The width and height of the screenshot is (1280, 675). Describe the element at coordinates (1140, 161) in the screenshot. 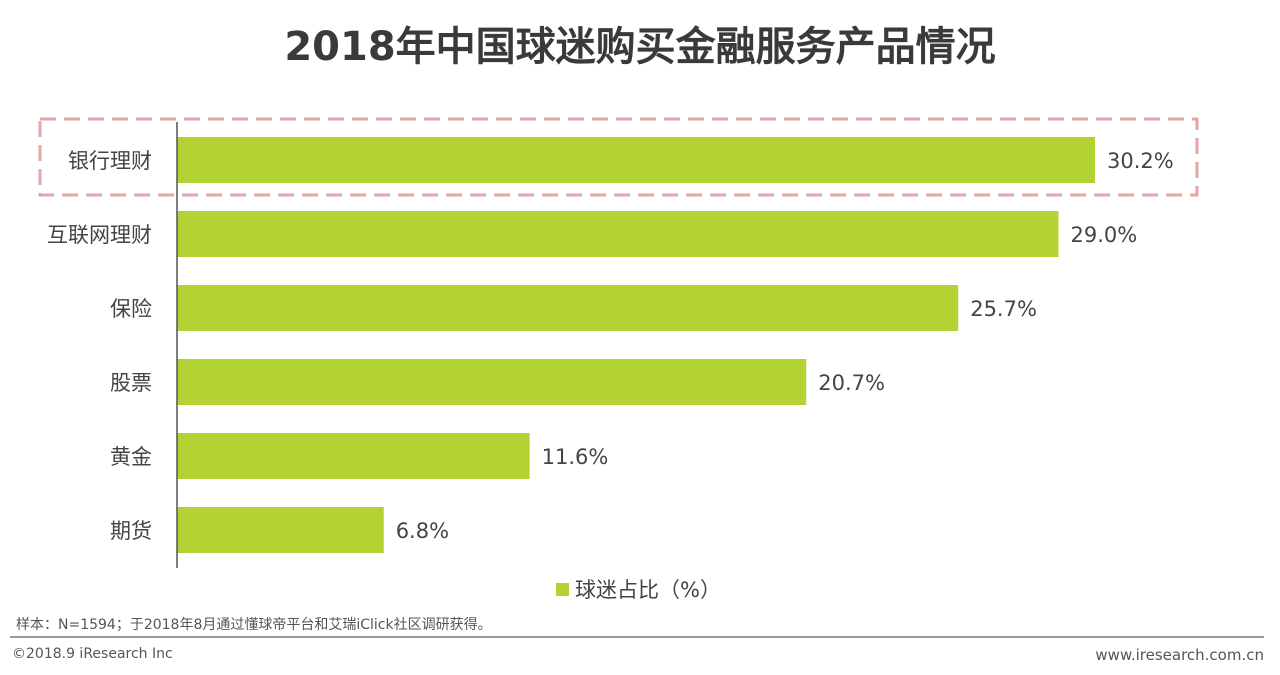

I see `data-label: 30.2%` at that location.